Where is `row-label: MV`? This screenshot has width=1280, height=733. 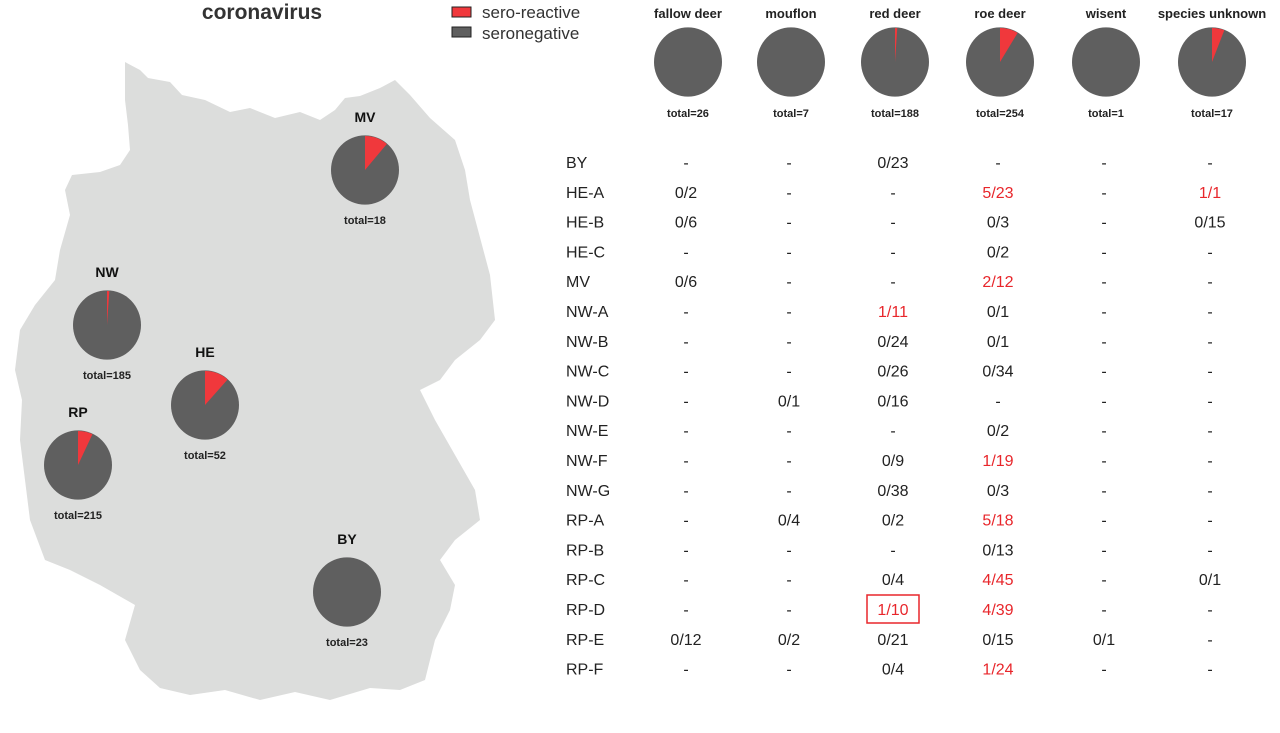
row-label: MV is located at coordinates (578, 282).